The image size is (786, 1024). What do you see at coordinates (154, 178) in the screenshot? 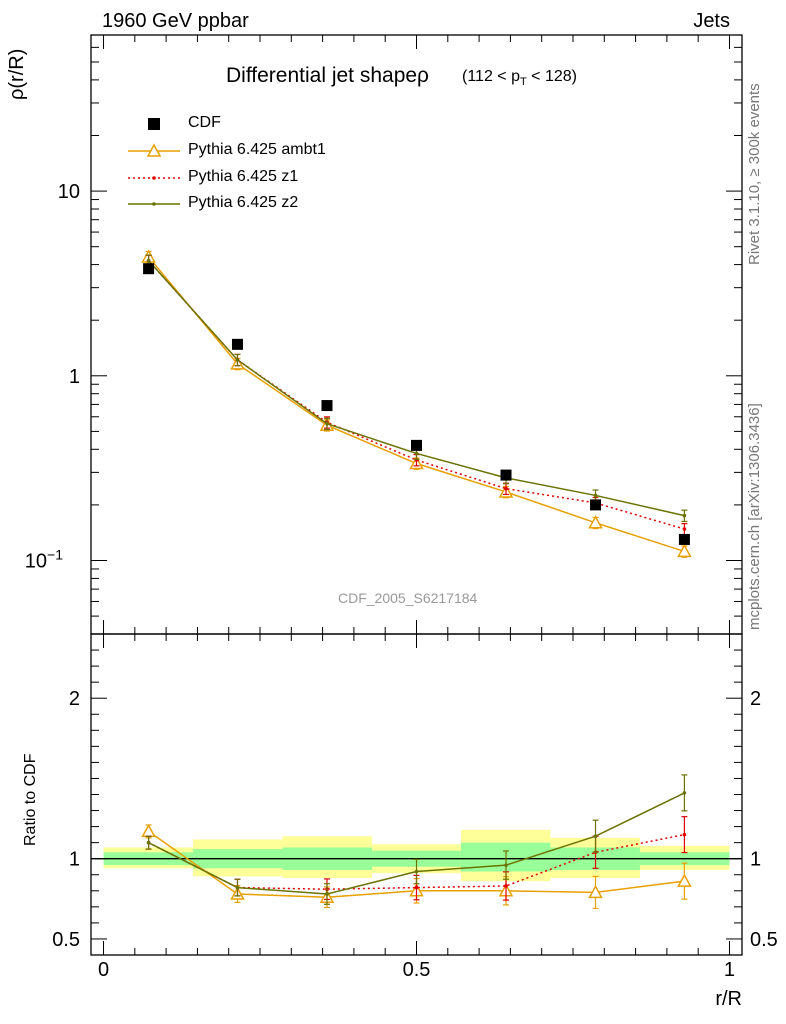
I see `legend-marker-z1` at bounding box center [154, 178].